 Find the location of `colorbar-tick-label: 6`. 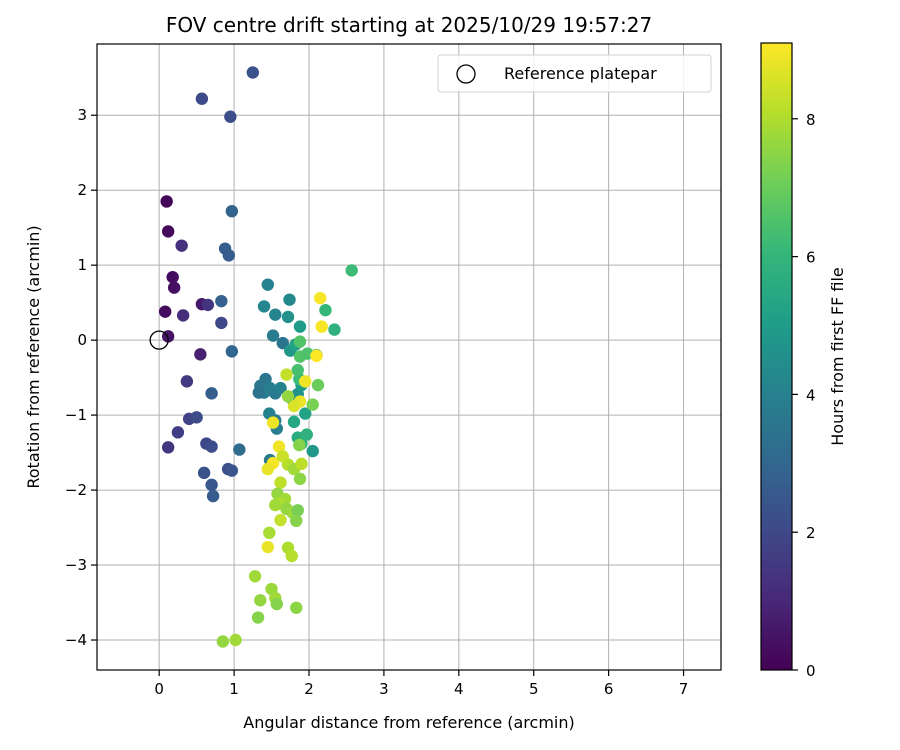

colorbar-tick-label: 6 is located at coordinates (811, 258).